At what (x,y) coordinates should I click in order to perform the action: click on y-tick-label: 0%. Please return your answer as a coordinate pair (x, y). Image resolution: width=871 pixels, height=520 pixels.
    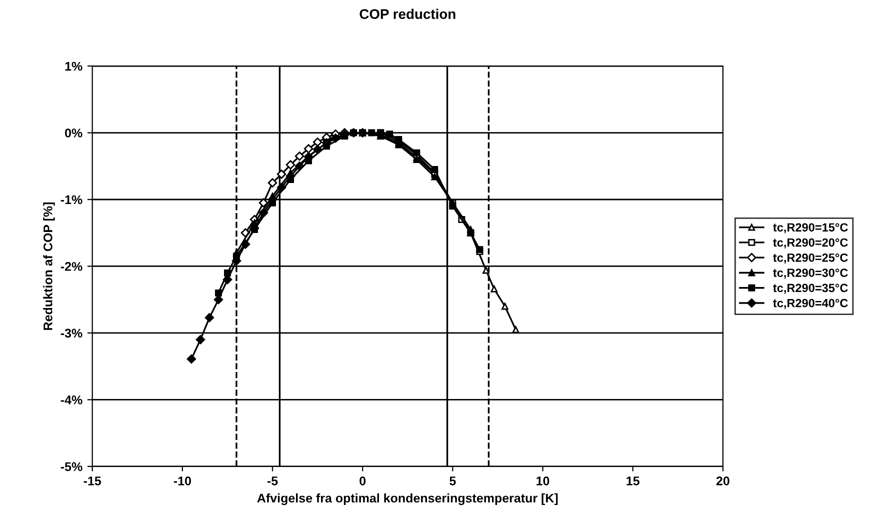
    Looking at the image, I should click on (73, 133).